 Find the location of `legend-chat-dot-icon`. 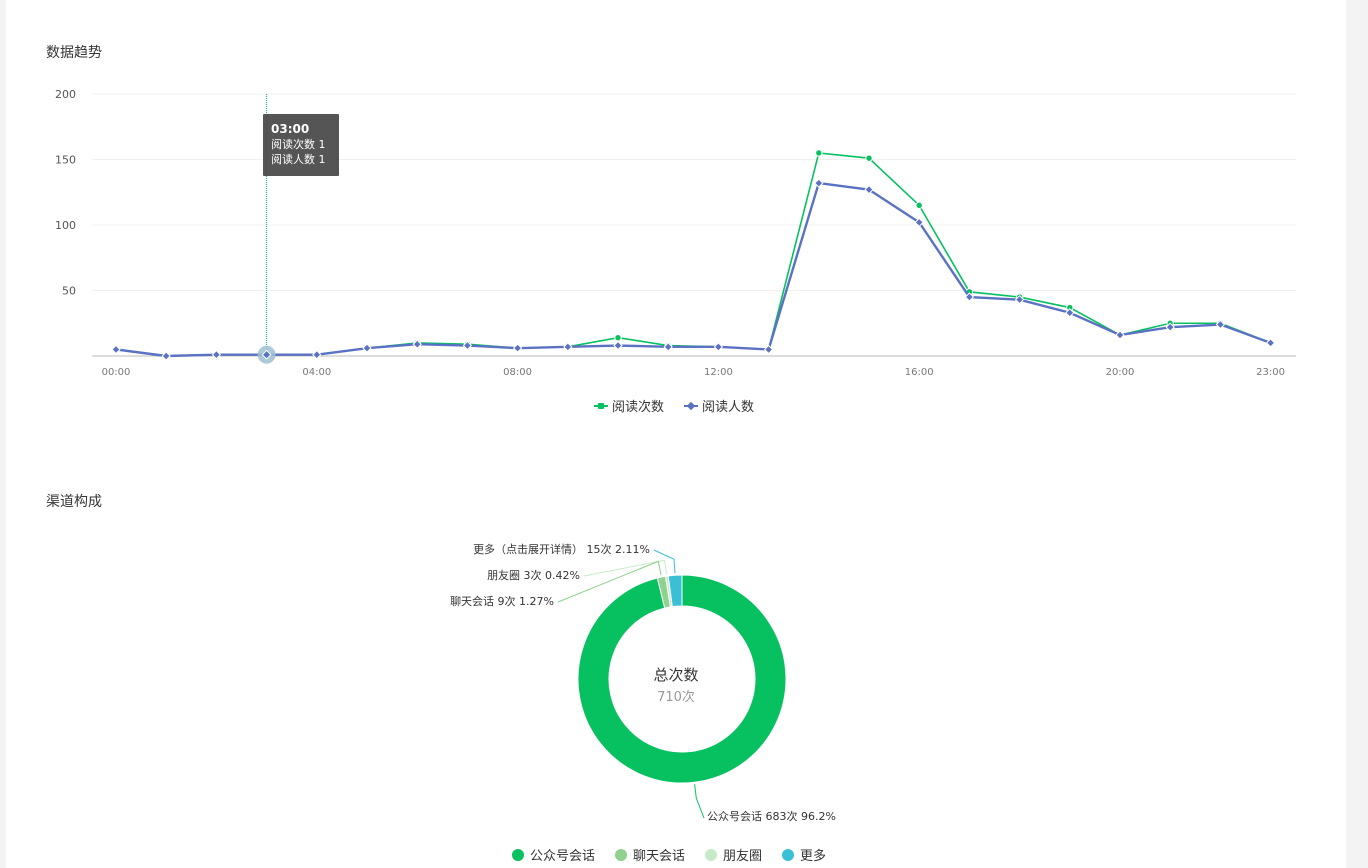

legend-chat-dot-icon is located at coordinates (621, 854).